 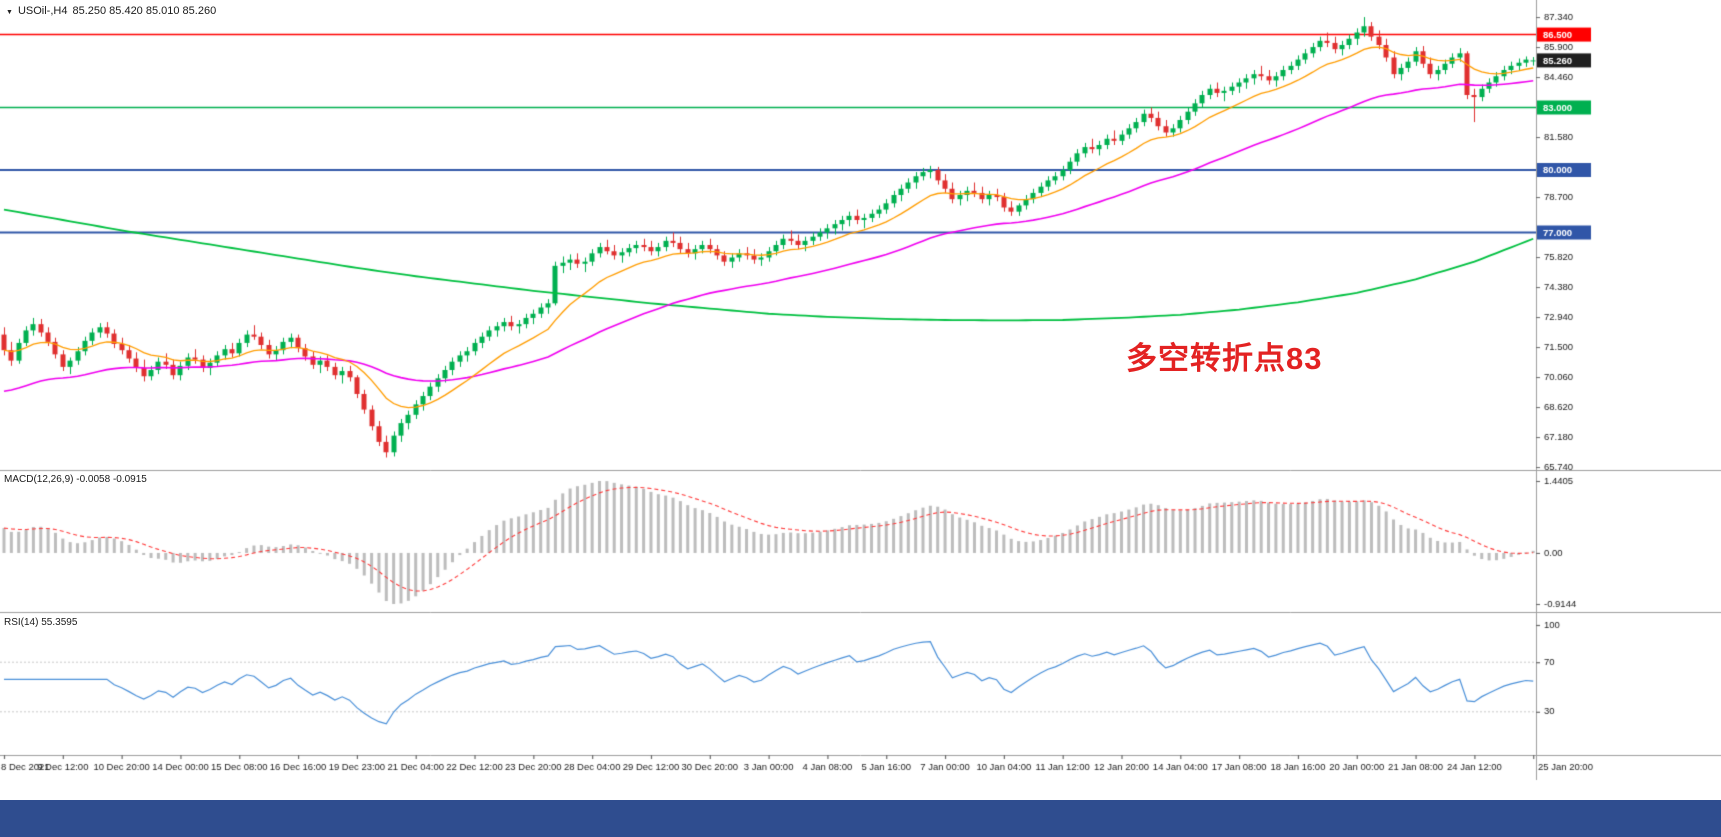 What do you see at coordinates (860, 818) in the screenshot?
I see `bottom-taskbar` at bounding box center [860, 818].